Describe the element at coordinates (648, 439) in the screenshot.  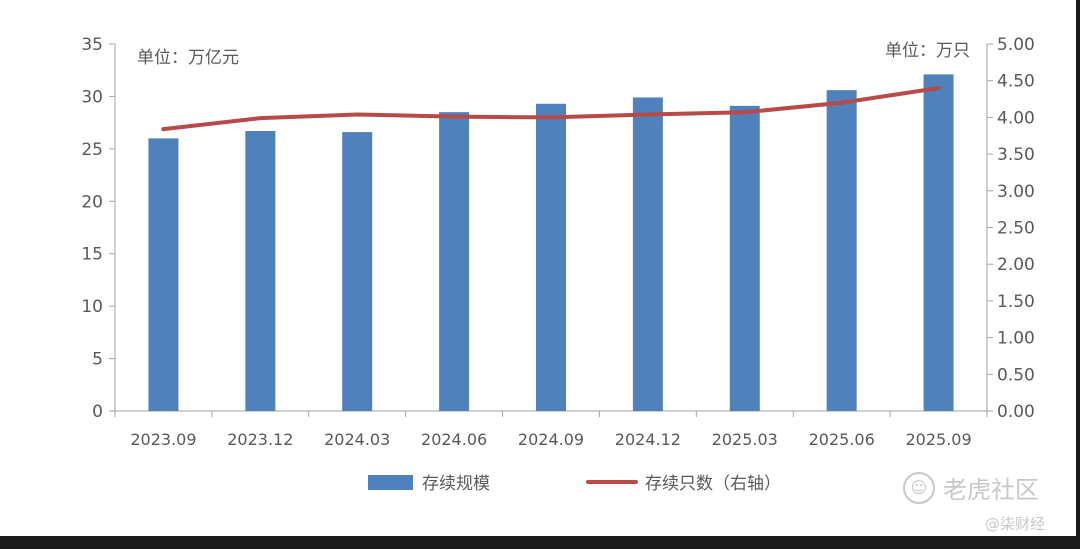
I see `x-axis-tick-label: 2024.12` at that location.